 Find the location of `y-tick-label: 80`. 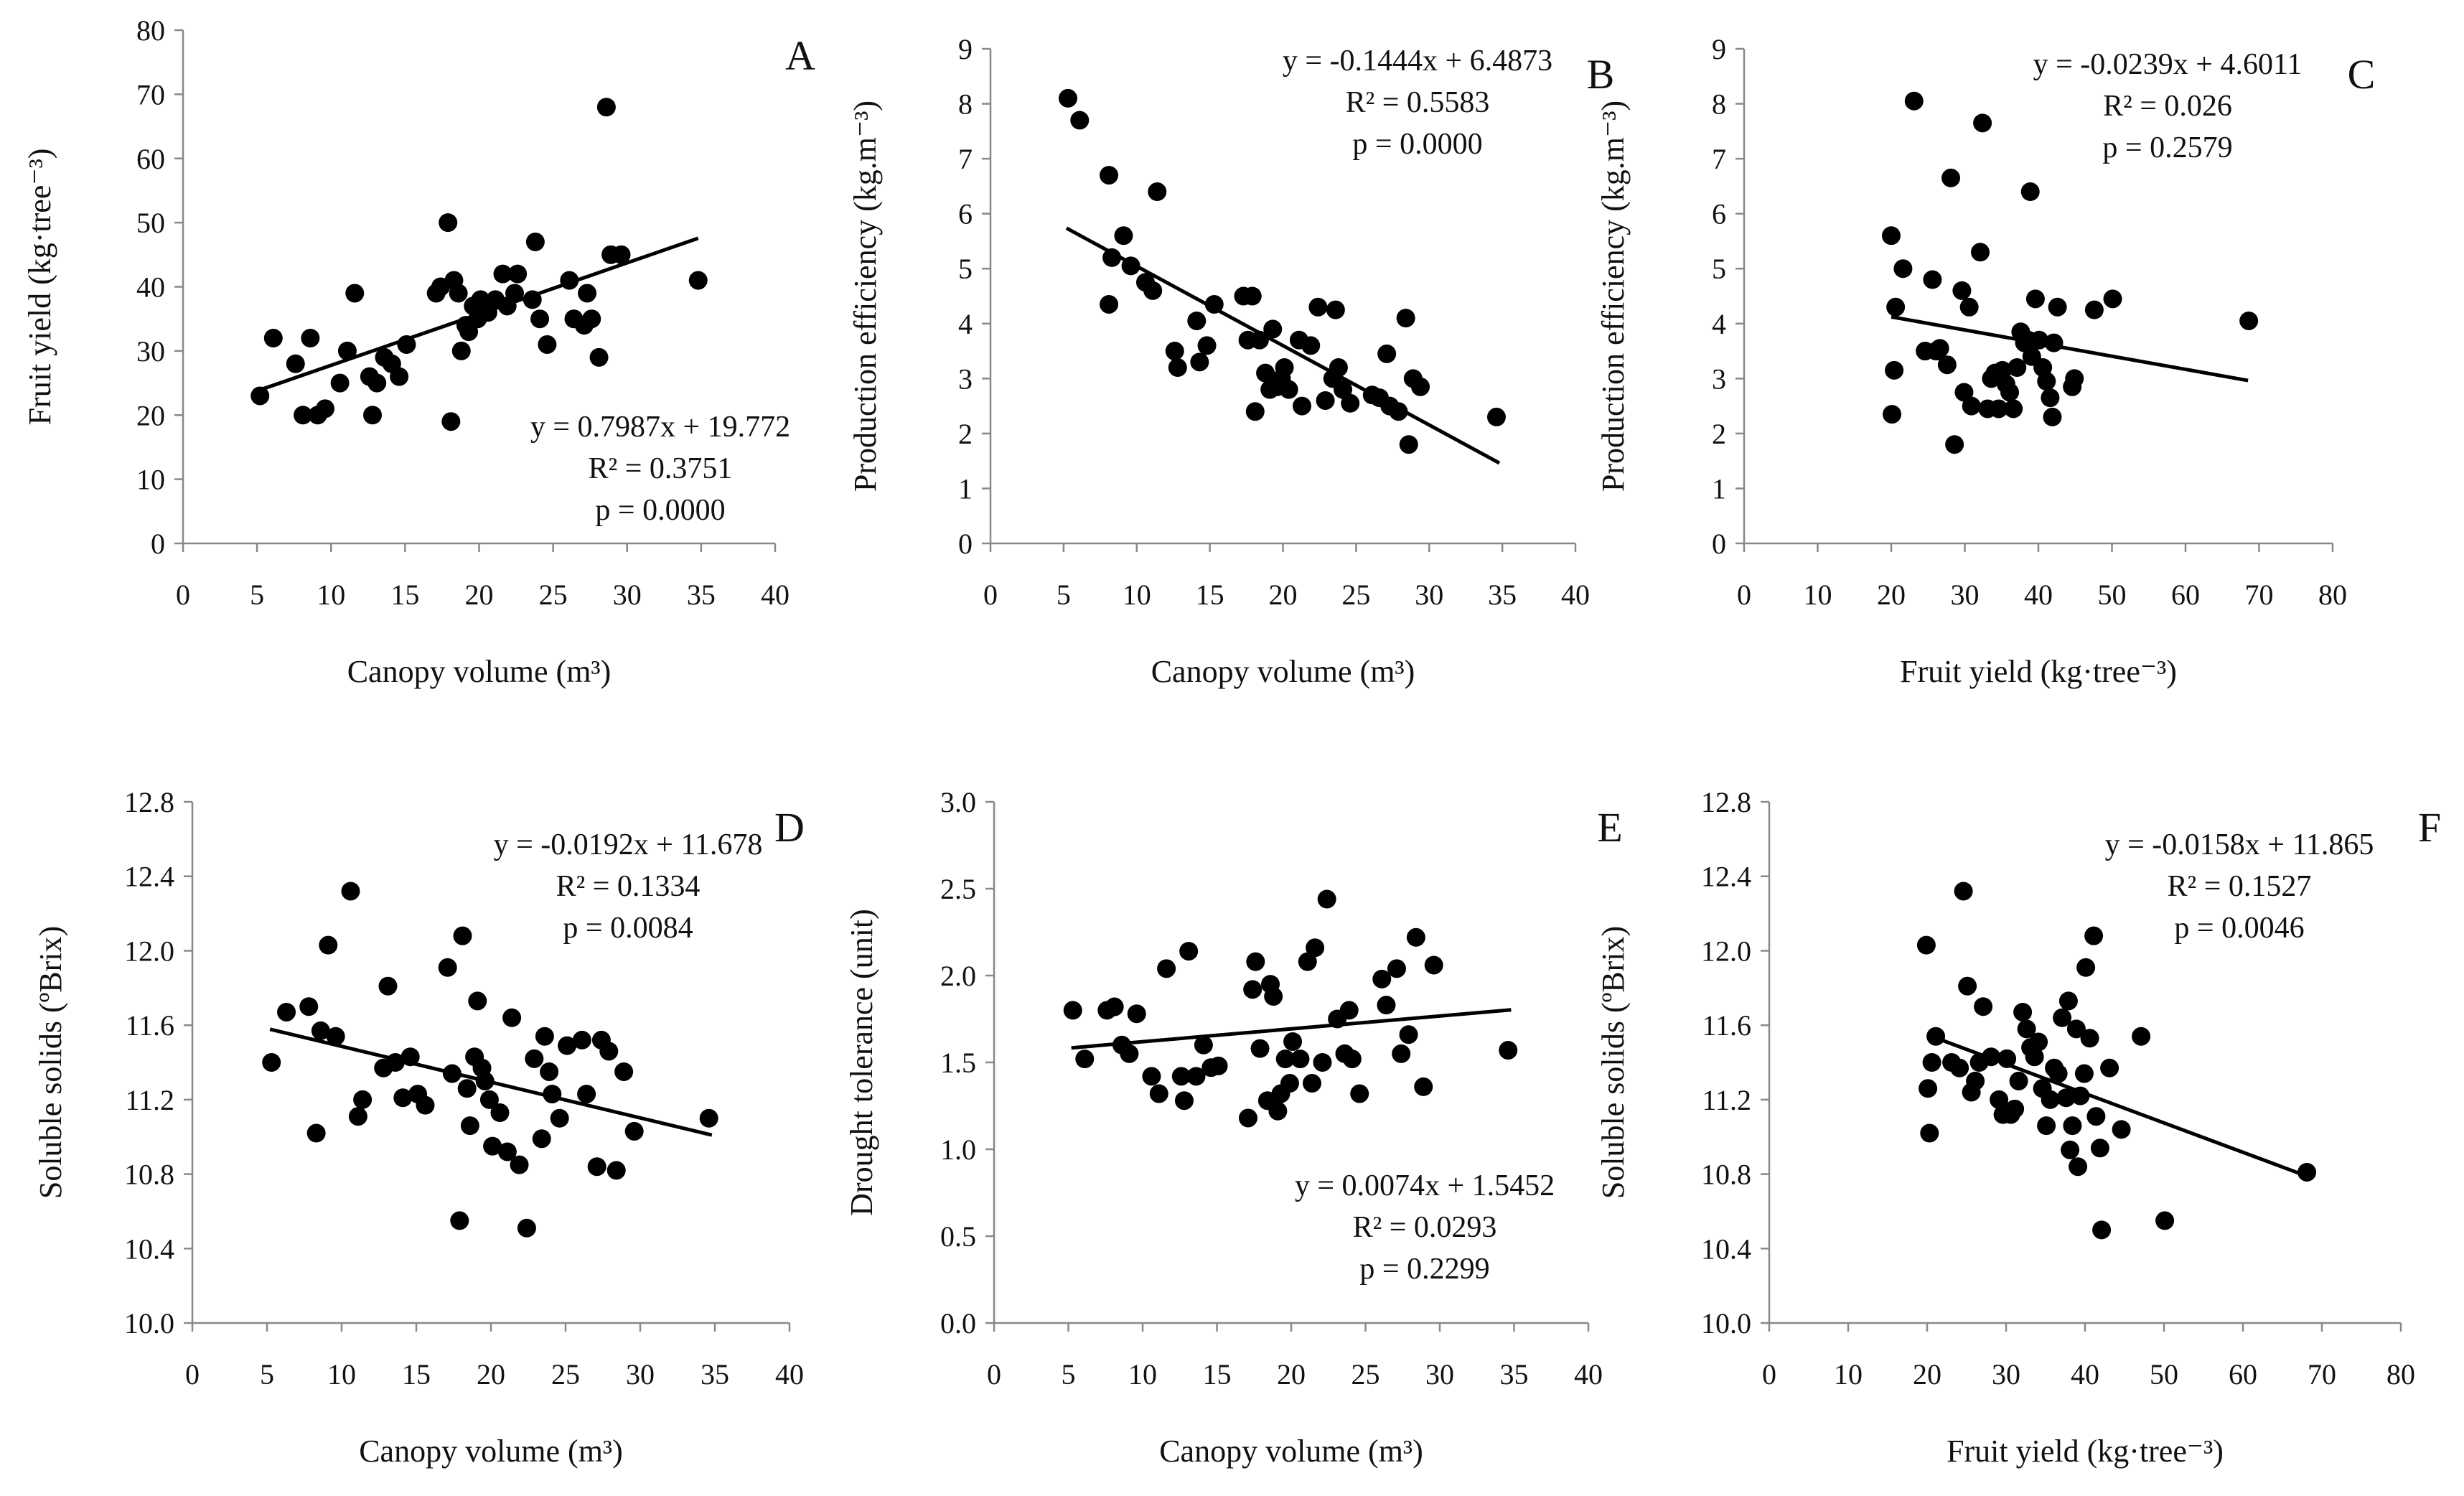

y-tick-label: 80 is located at coordinates (150, 31).